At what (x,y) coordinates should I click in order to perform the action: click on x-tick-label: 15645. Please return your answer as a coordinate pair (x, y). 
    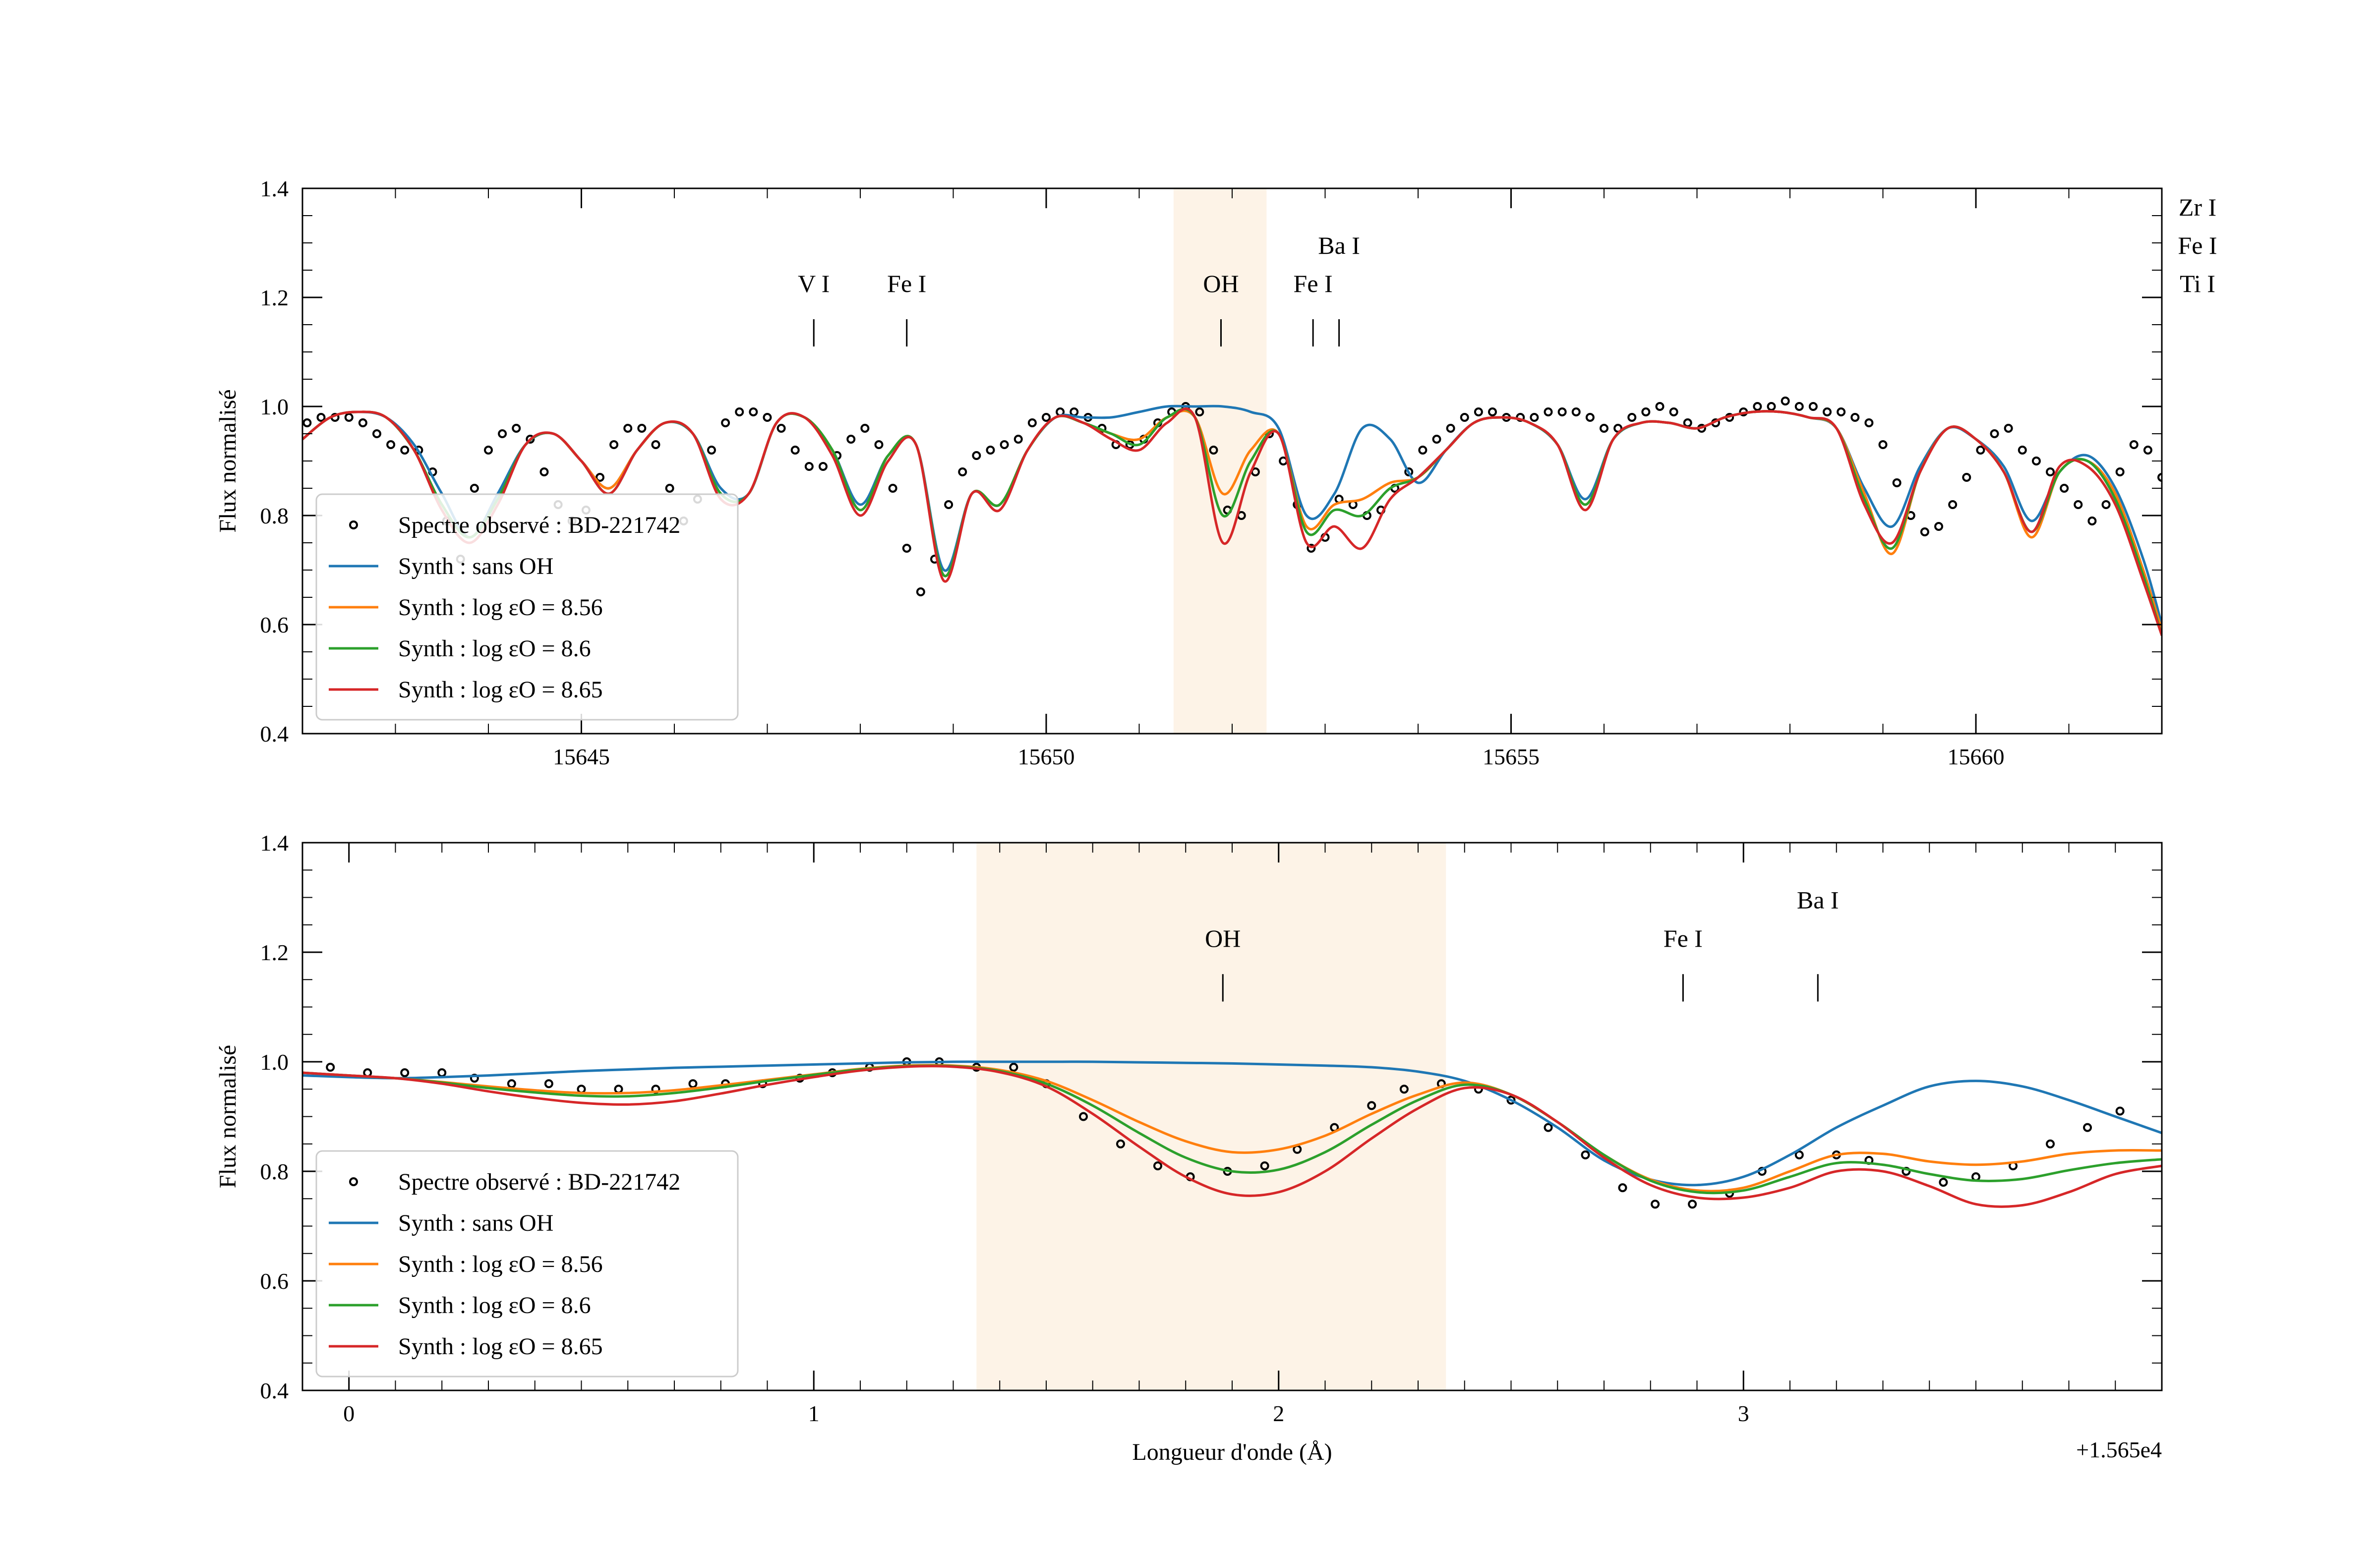
    Looking at the image, I should click on (581, 756).